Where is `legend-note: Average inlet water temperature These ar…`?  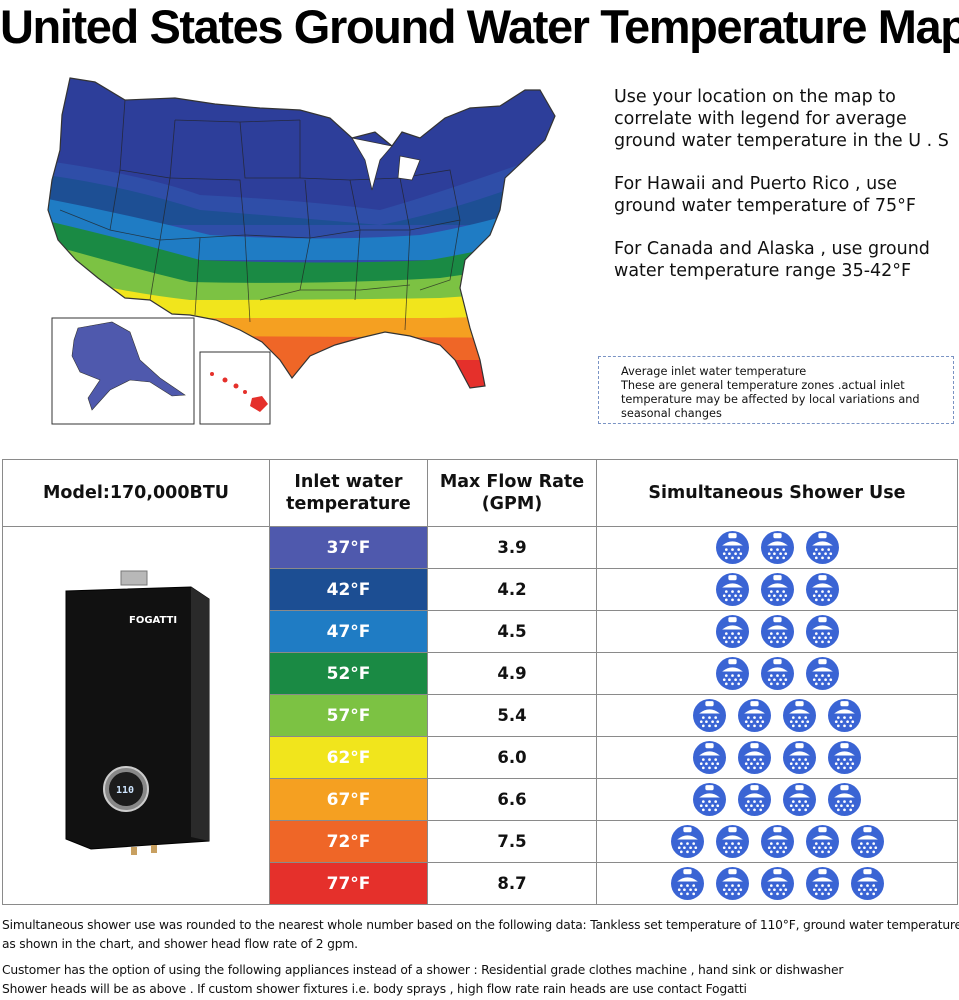 legend-note: Average inlet water temperature These ar… is located at coordinates (776, 390).